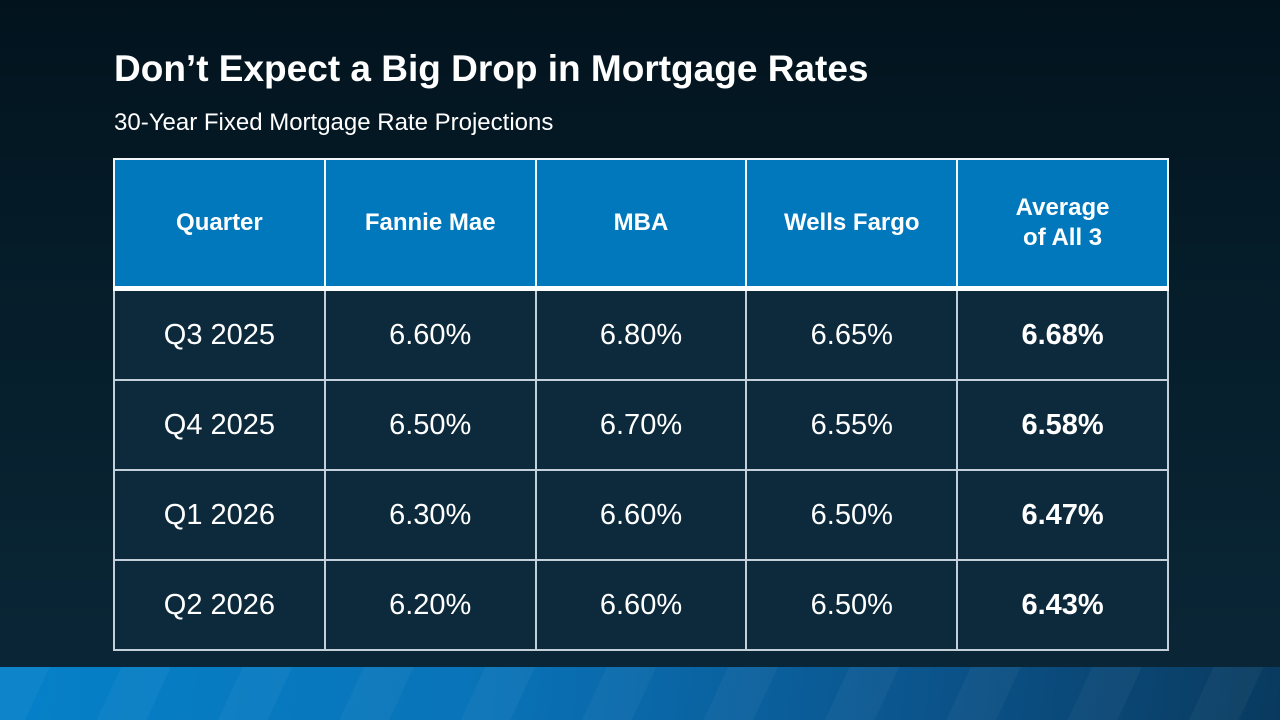 The height and width of the screenshot is (720, 1280). What do you see at coordinates (640, 693) in the screenshot?
I see `footer-accent-band` at bounding box center [640, 693].